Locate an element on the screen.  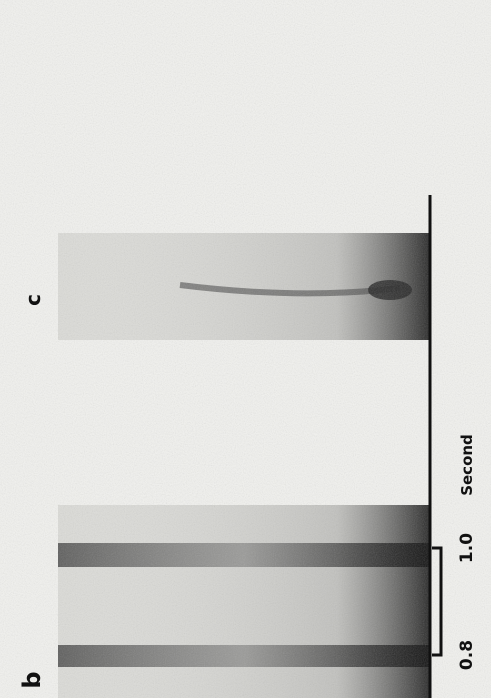
scale-bracket is located at coordinates (437, 601).